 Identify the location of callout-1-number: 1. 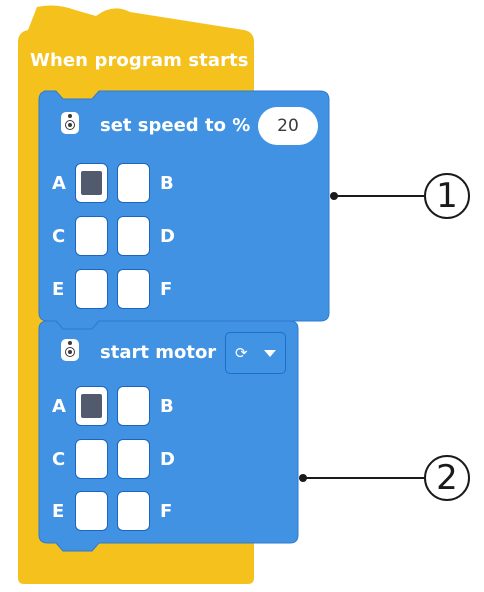
(447, 196).